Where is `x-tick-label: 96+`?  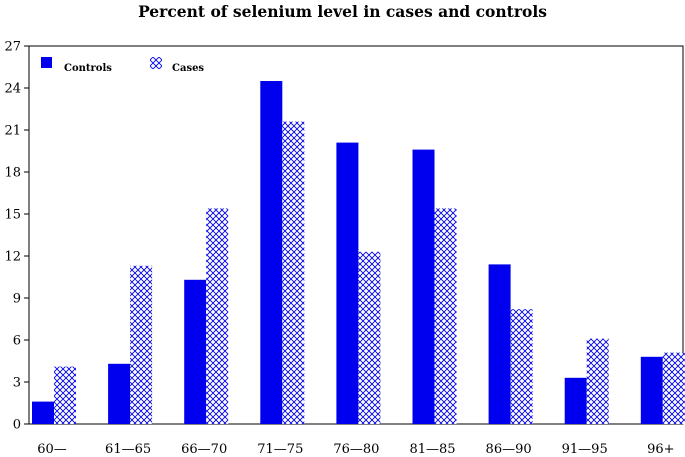 x-tick-label: 96+ is located at coordinates (660, 449).